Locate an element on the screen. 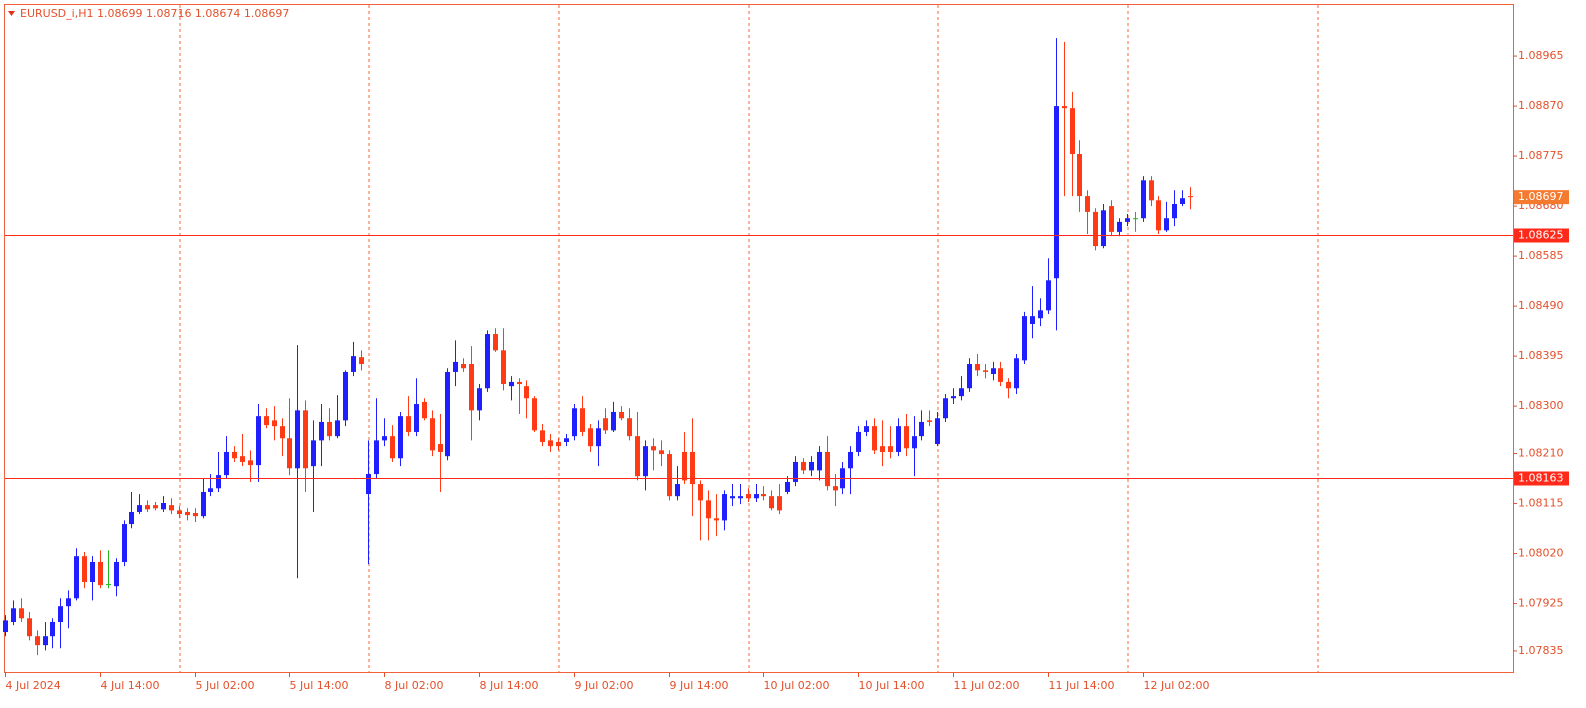 The width and height of the screenshot is (1586, 708). x-tick-label: 12 Jul 02:00 is located at coordinates (1177, 685).